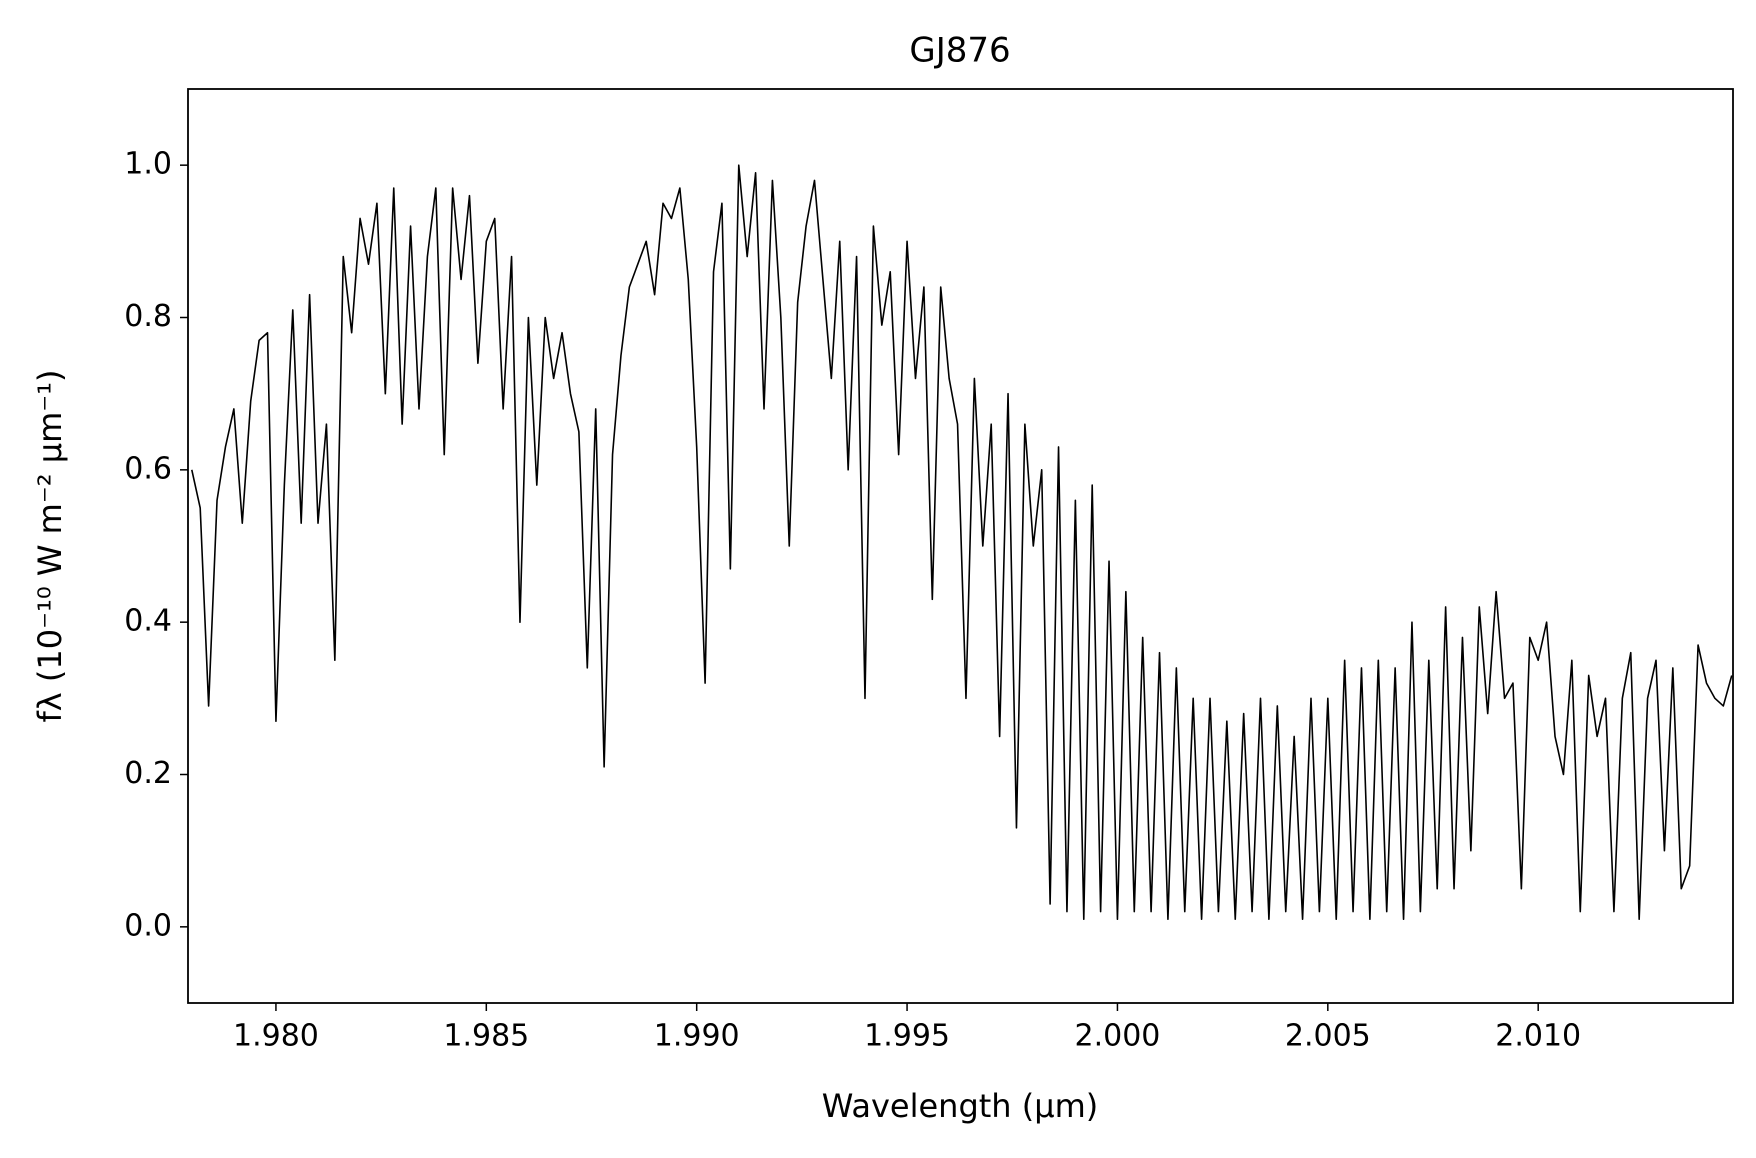  Describe the element at coordinates (697, 1036) in the screenshot. I see `x-tick-label: 1.990` at that location.